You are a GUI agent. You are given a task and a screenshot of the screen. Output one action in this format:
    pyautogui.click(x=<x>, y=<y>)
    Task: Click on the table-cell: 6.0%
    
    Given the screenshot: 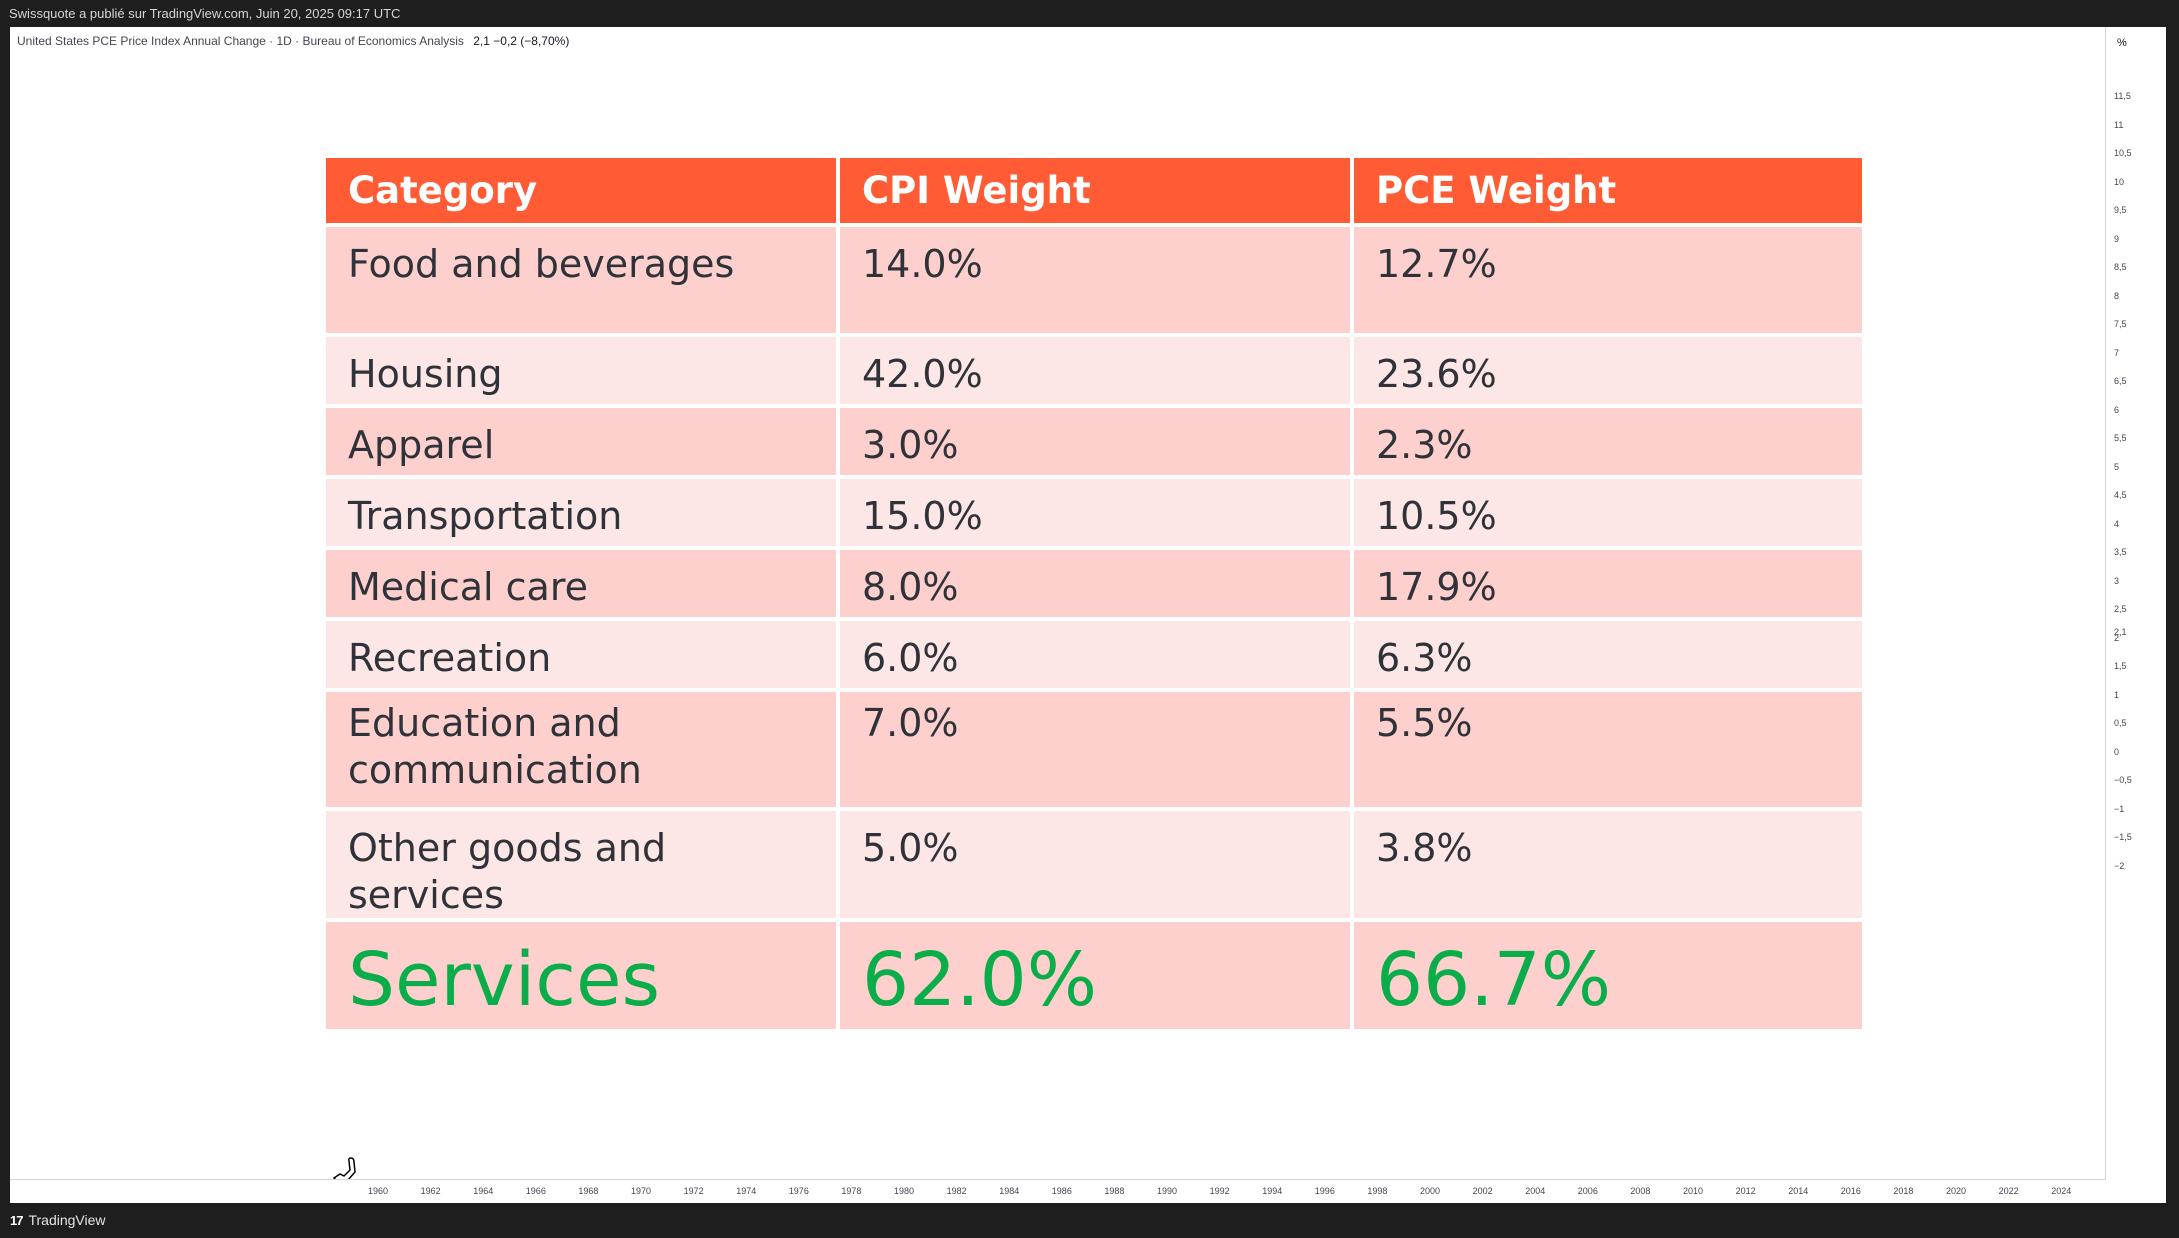 What is the action you would take?
    pyautogui.click(x=1095, y=654)
    